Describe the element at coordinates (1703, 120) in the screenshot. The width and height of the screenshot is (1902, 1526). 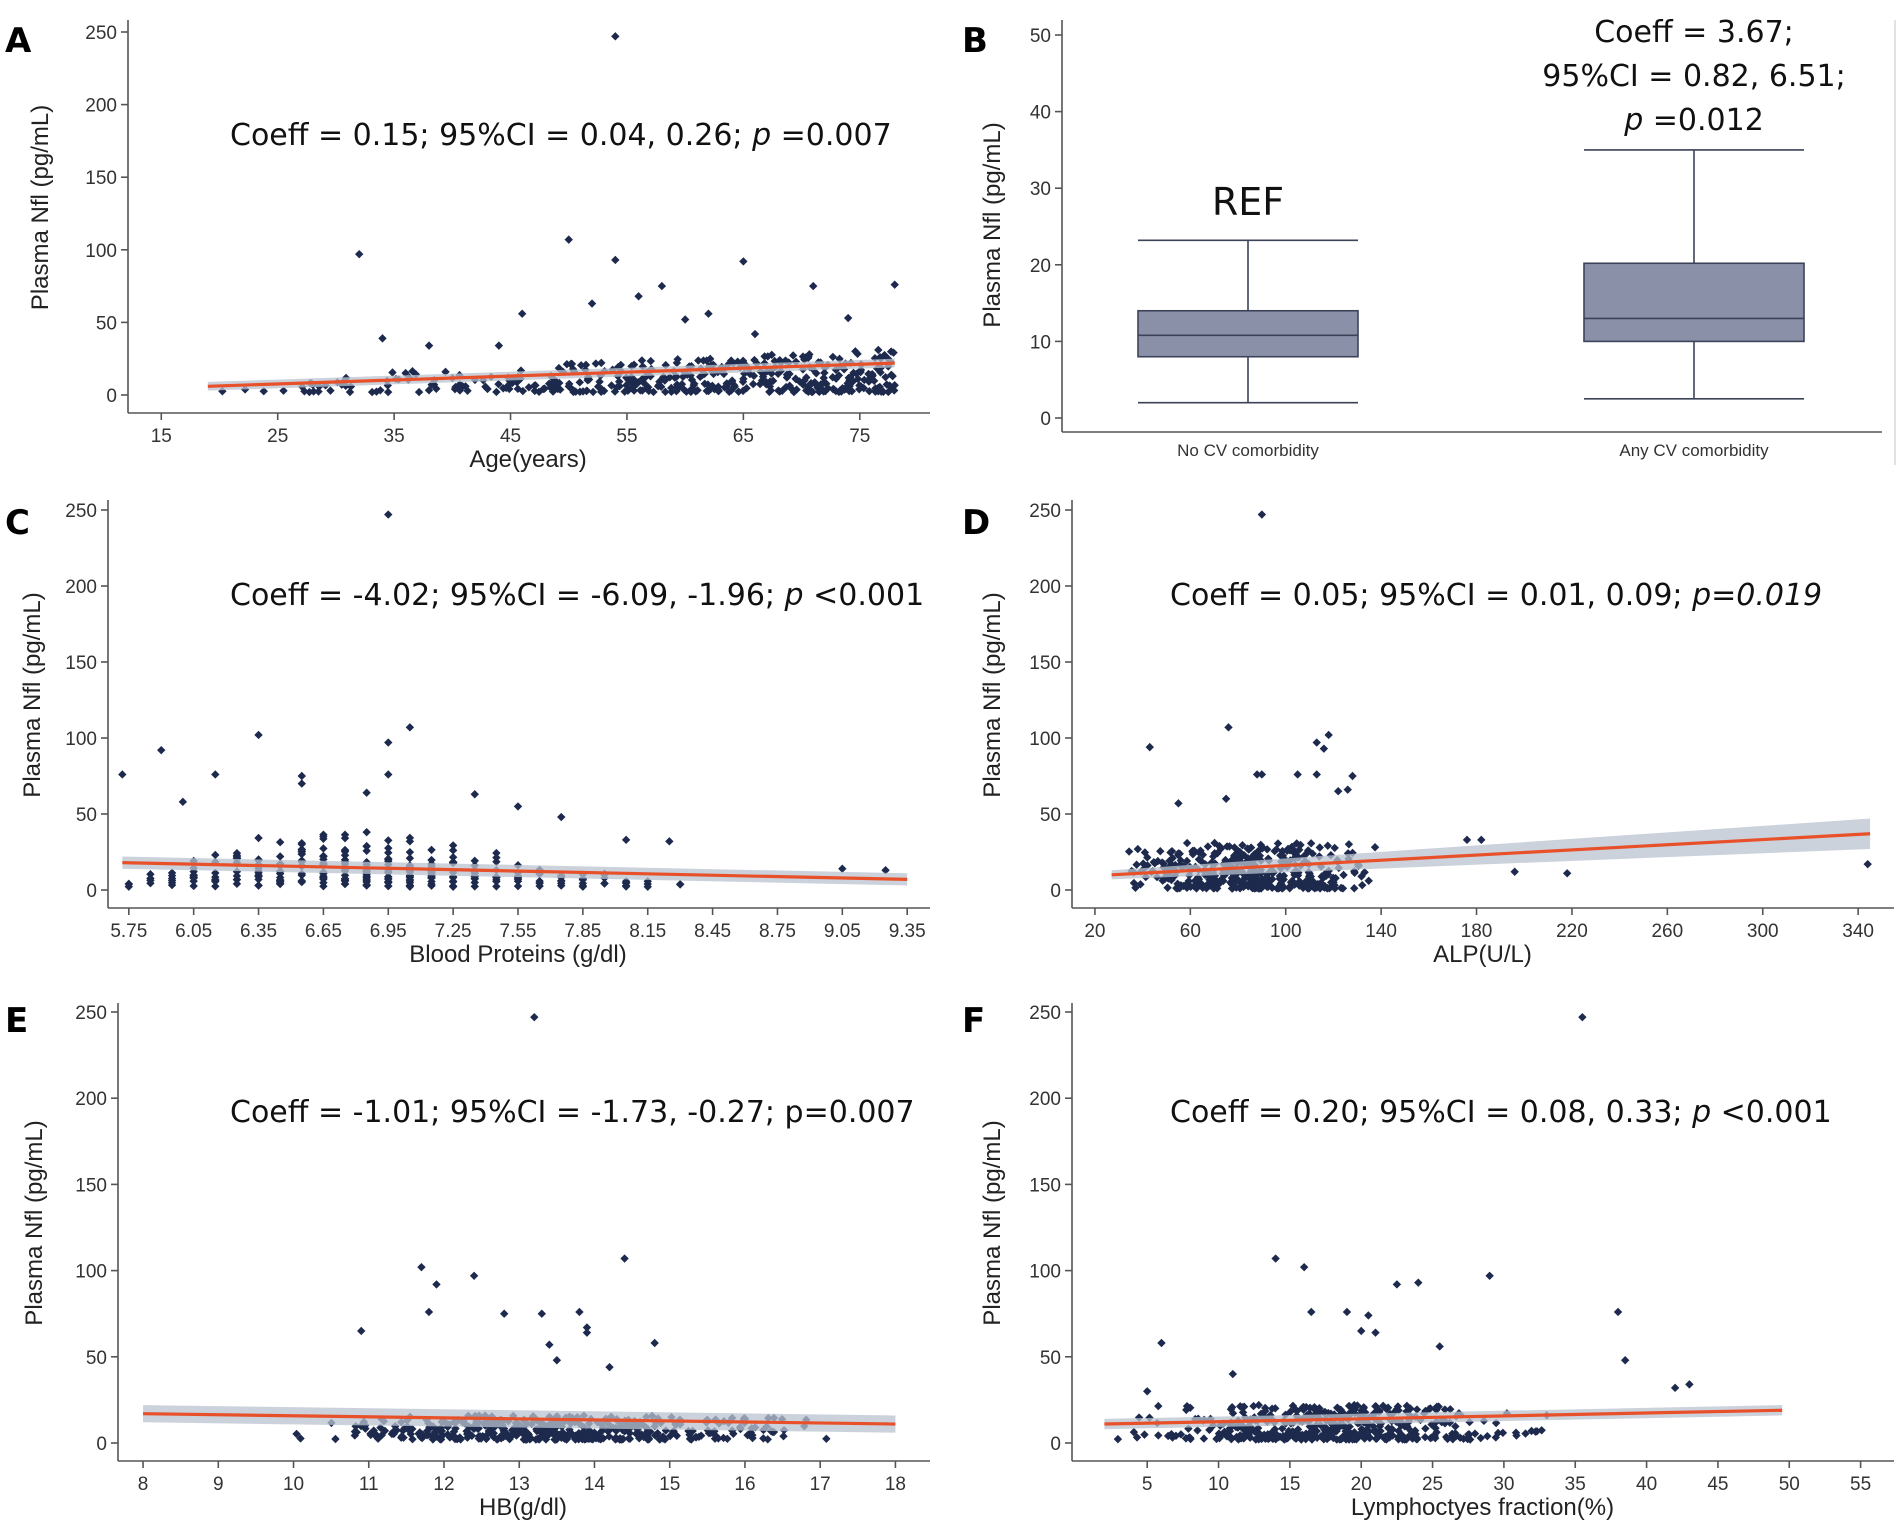
I see `annotation-p-value: =0.012` at that location.